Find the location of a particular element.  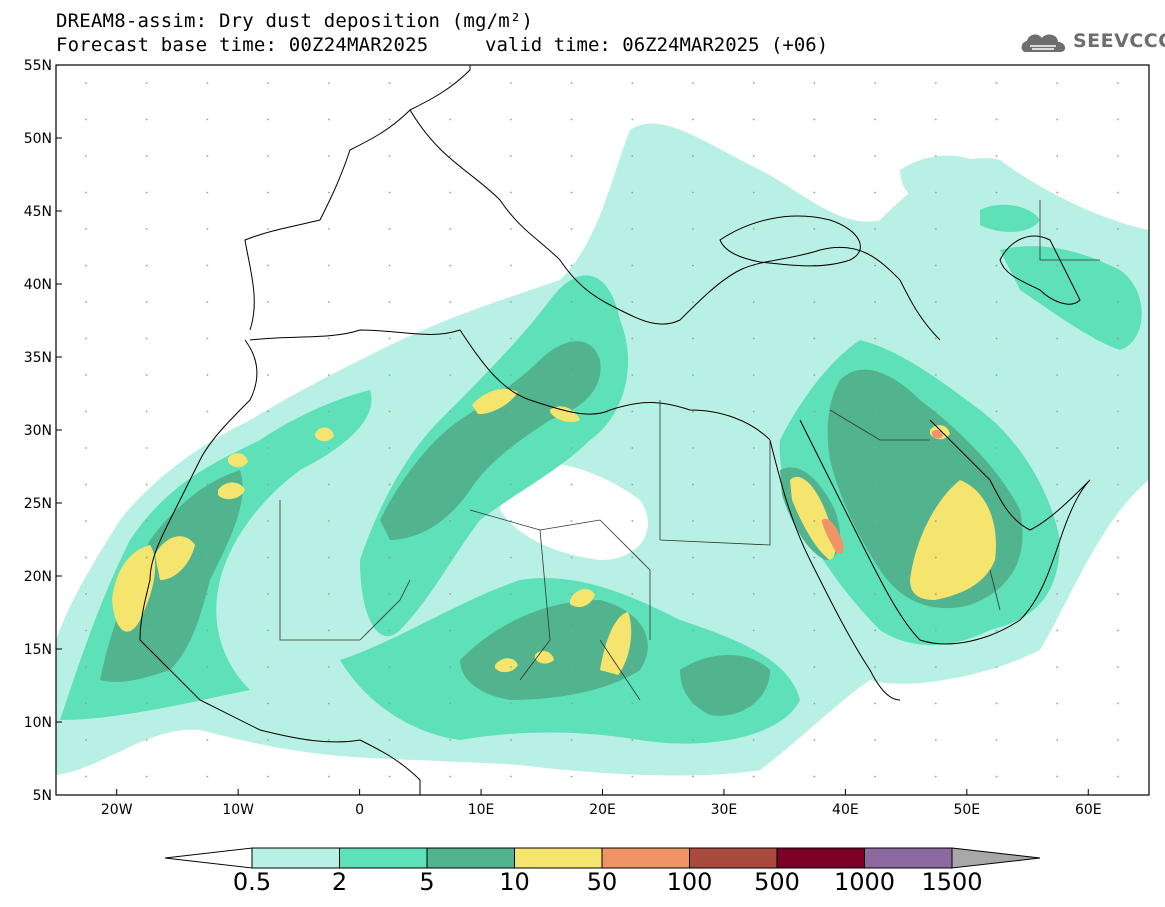

colorbar-label: 100 is located at coordinates (690, 882).